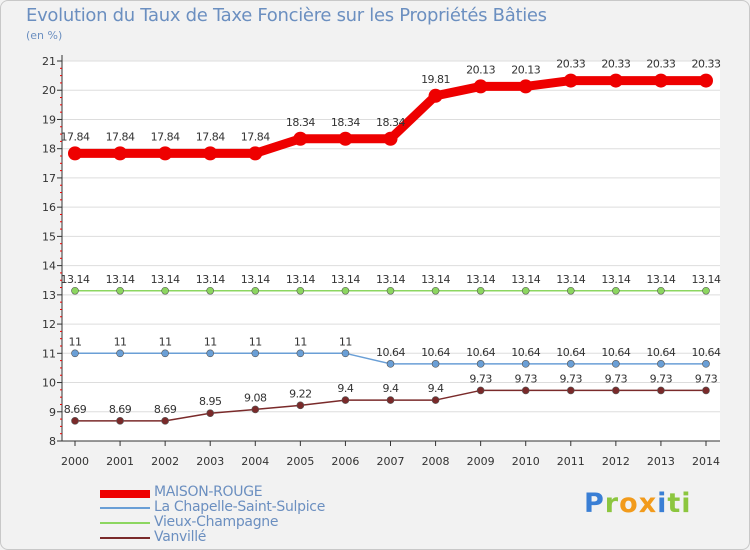 This screenshot has width=750, height=550. I want to click on y-tick-label: 9, so click(52, 412).